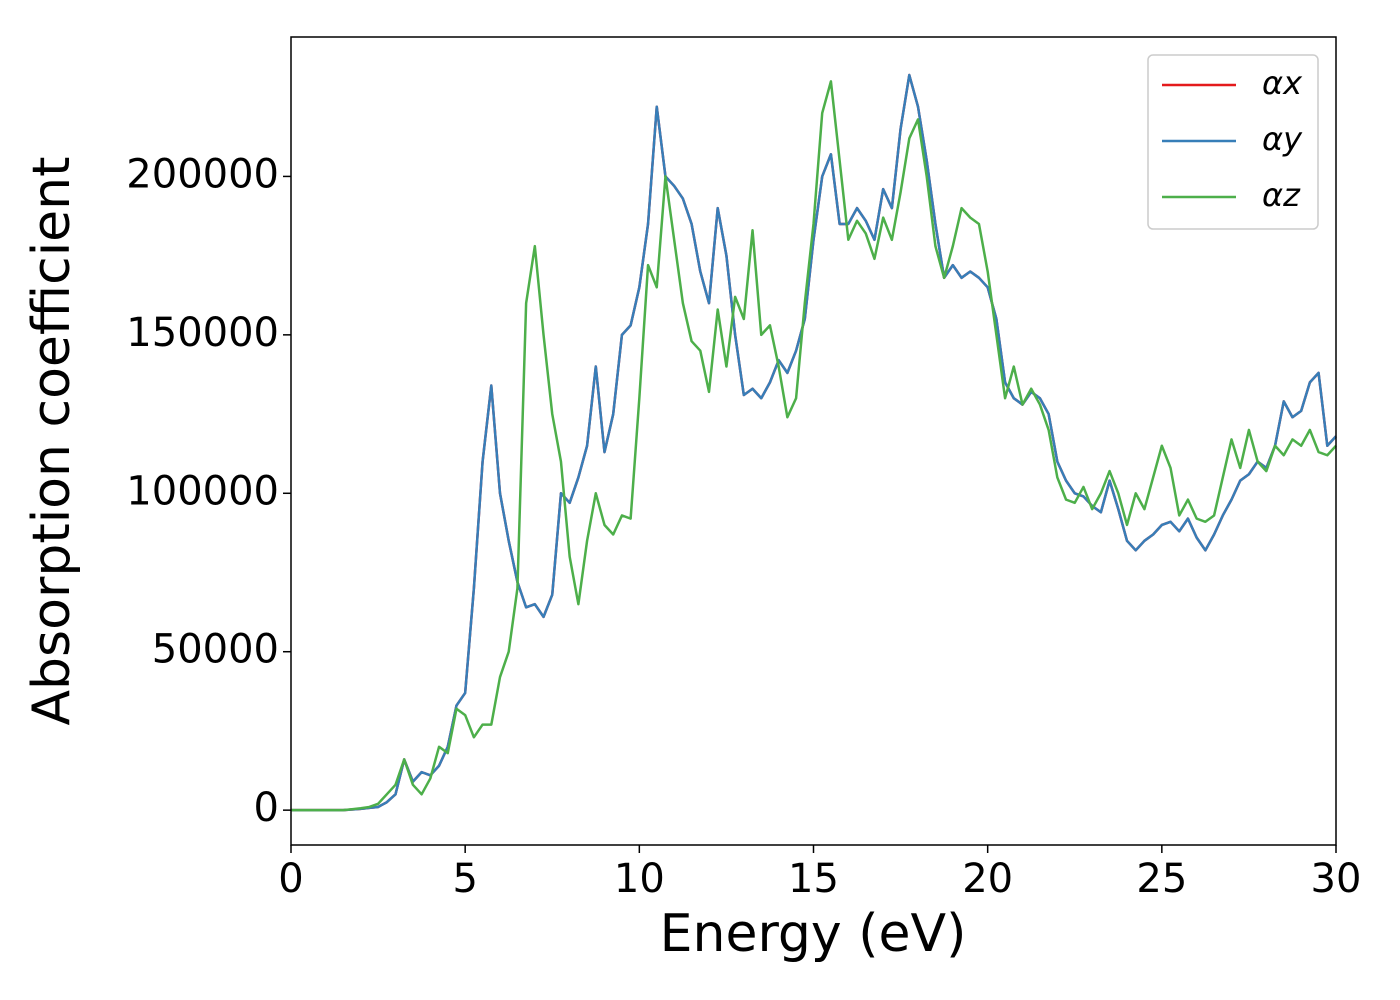 The height and width of the screenshot is (1000, 1400). I want to click on x-tick-label: 15, so click(813, 879).